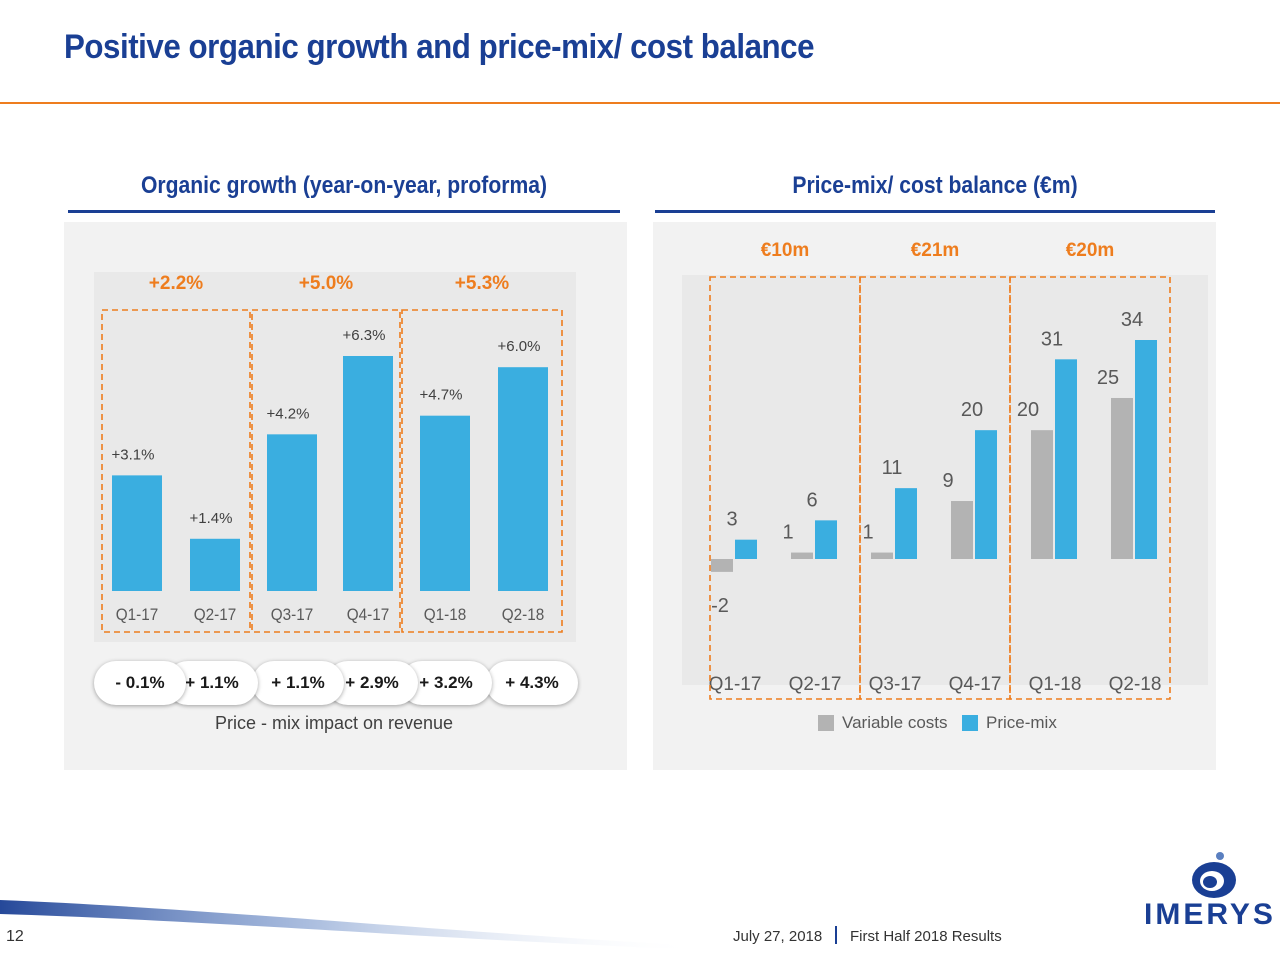 This screenshot has height=960, width=1280. I want to click on footer-date: July 27, 2018, so click(778, 936).